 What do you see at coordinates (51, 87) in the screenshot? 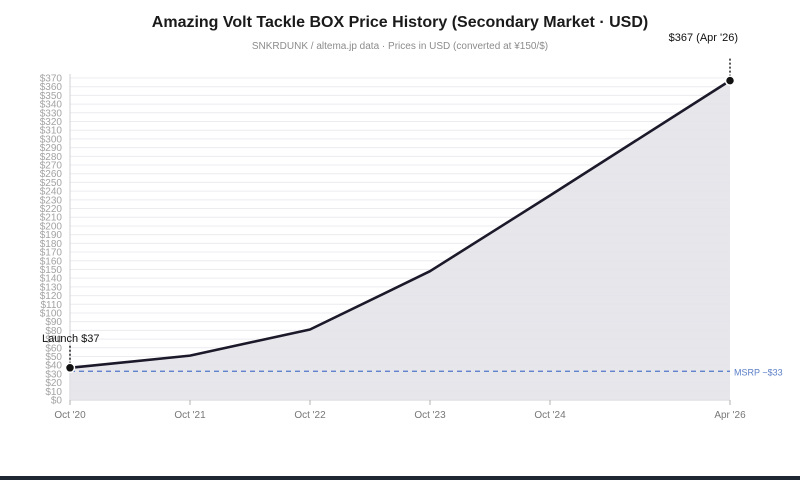
I see `y-tick-label: $360` at bounding box center [51, 87].